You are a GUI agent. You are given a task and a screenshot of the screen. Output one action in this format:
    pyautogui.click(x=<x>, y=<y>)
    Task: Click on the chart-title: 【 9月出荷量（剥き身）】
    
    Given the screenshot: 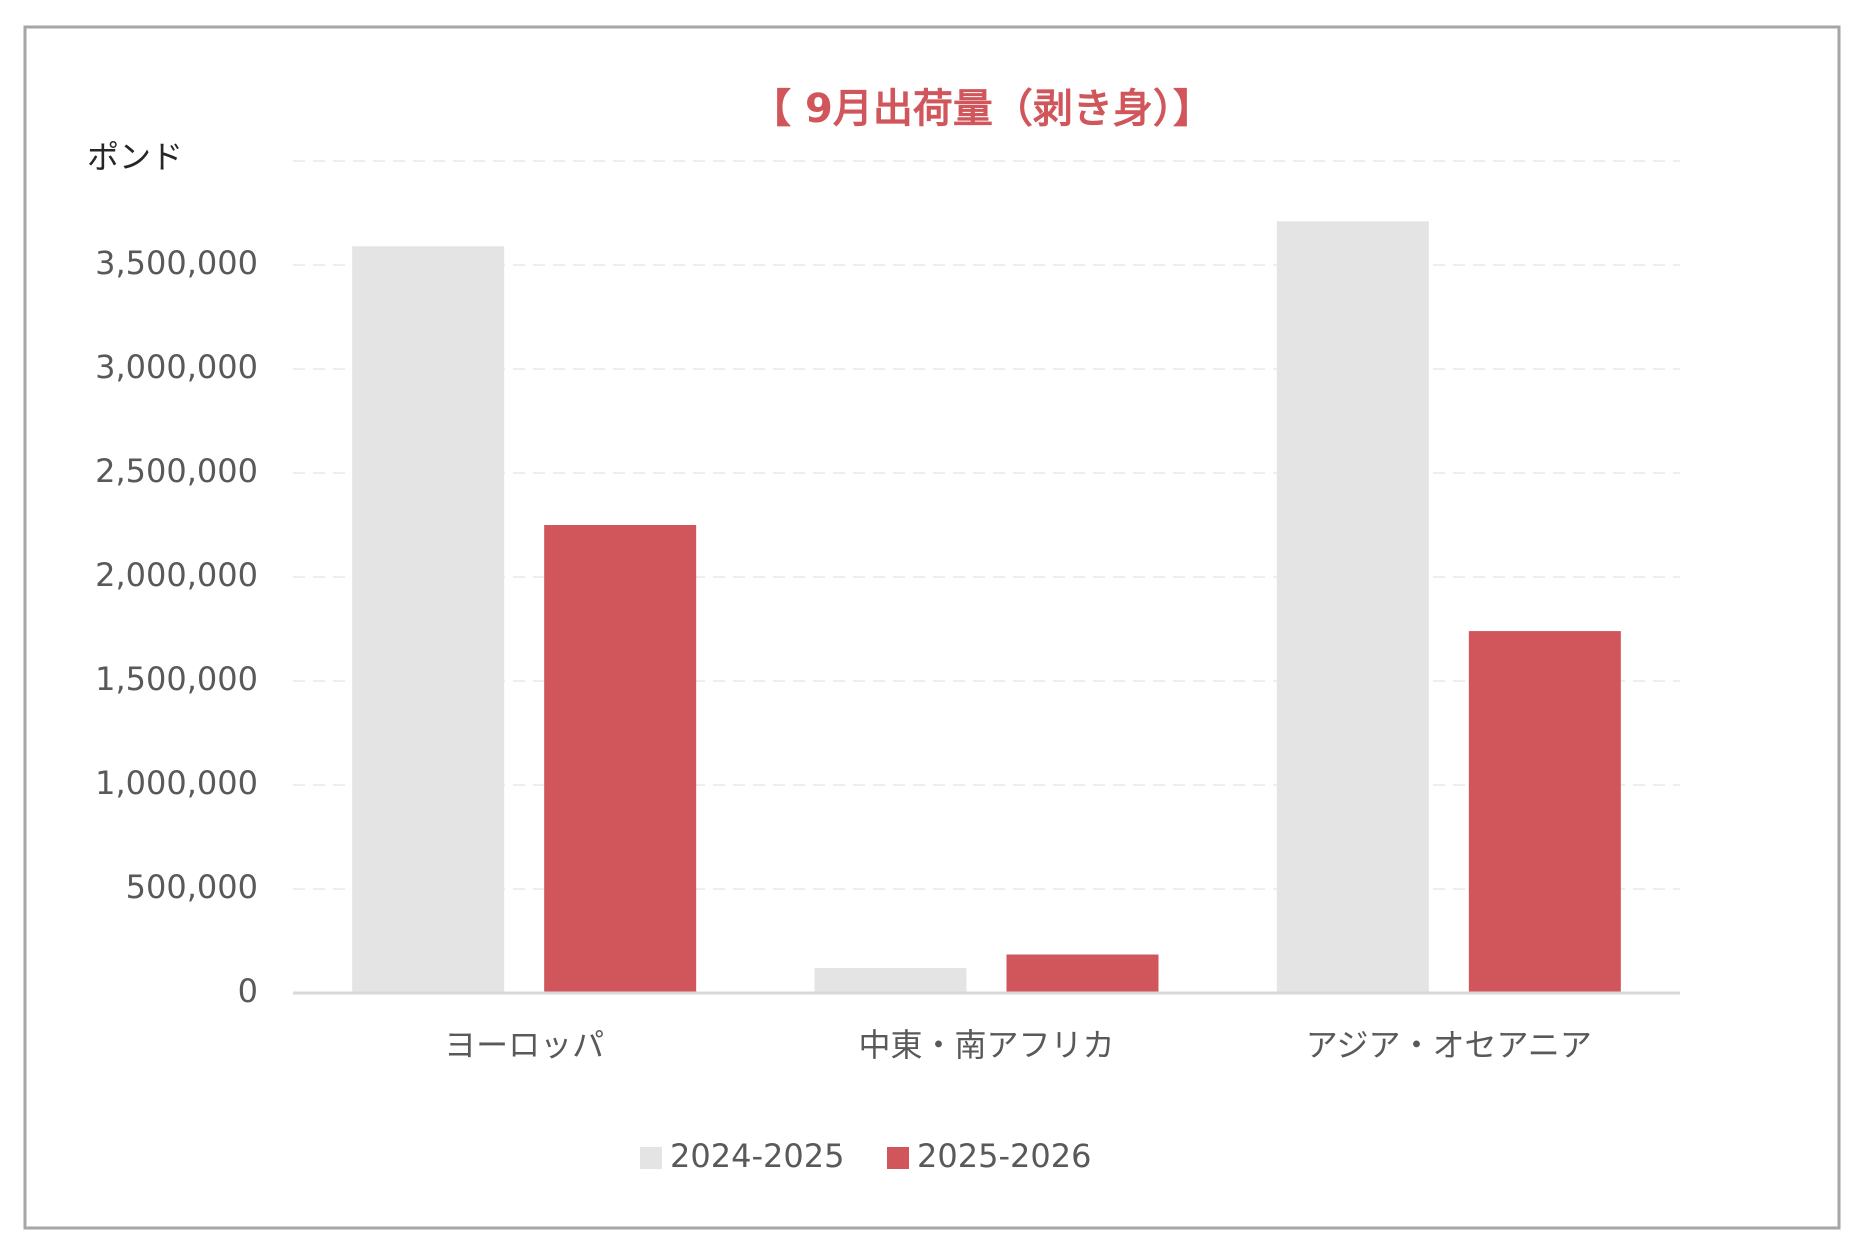 What is the action you would take?
    pyautogui.click(x=982, y=109)
    